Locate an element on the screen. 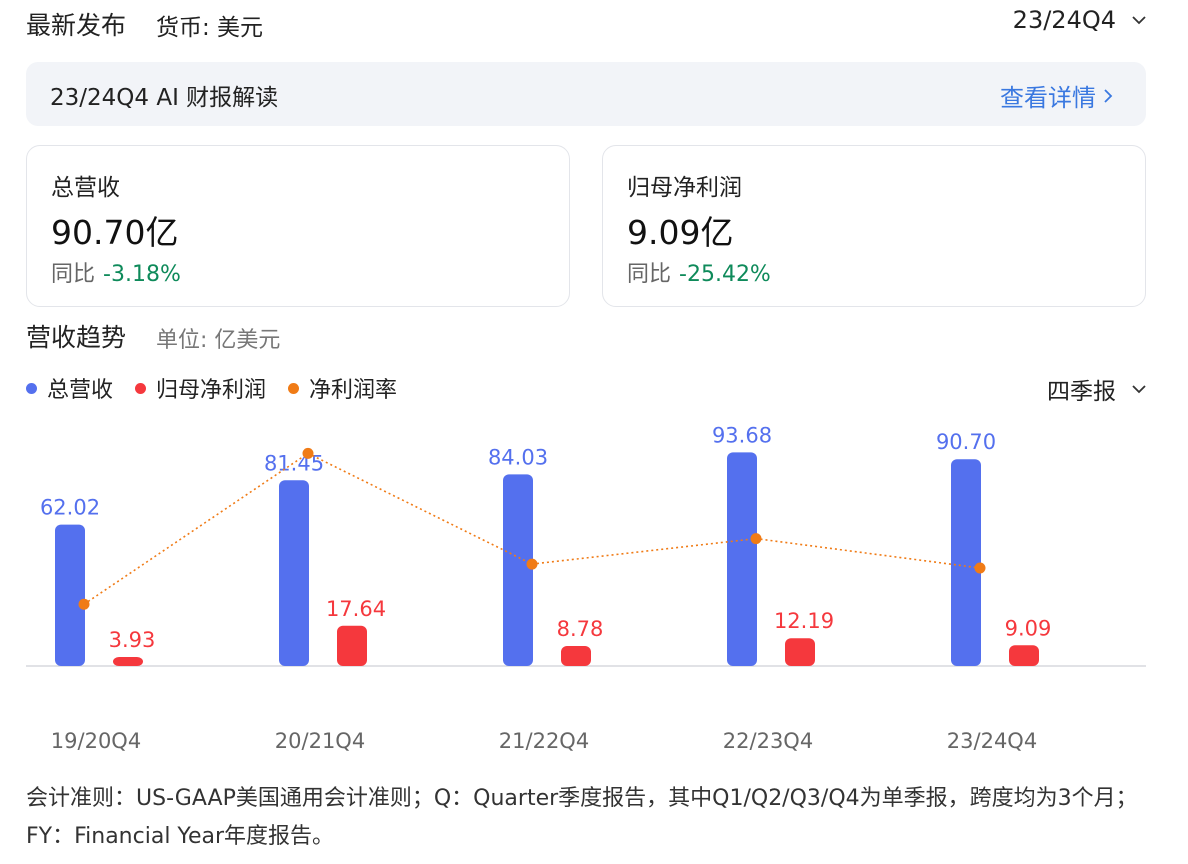  legend-revenue-label: 总营收 is located at coordinates (80, 390).